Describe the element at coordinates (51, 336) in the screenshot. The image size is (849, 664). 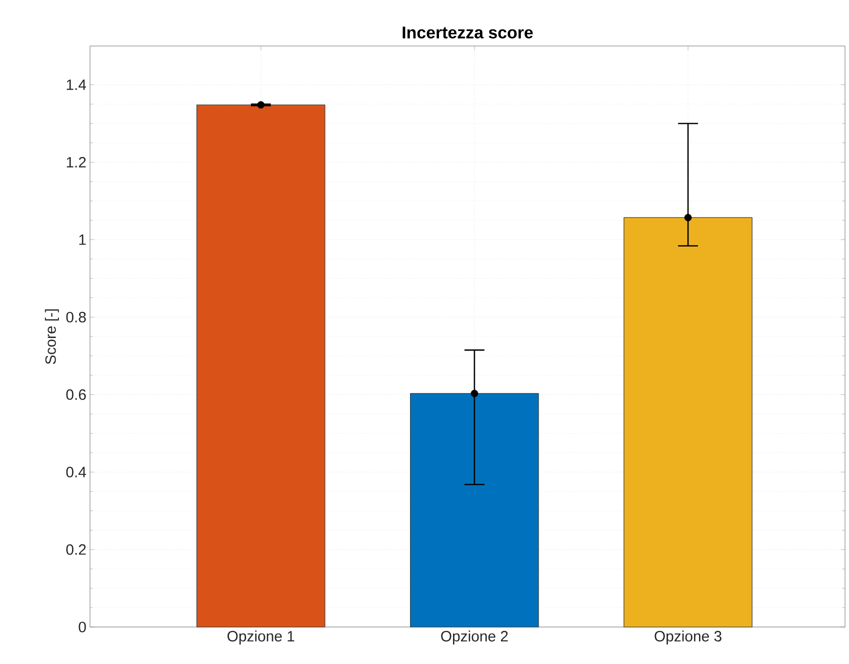
I see `y-axis-title: Score [-]` at that location.